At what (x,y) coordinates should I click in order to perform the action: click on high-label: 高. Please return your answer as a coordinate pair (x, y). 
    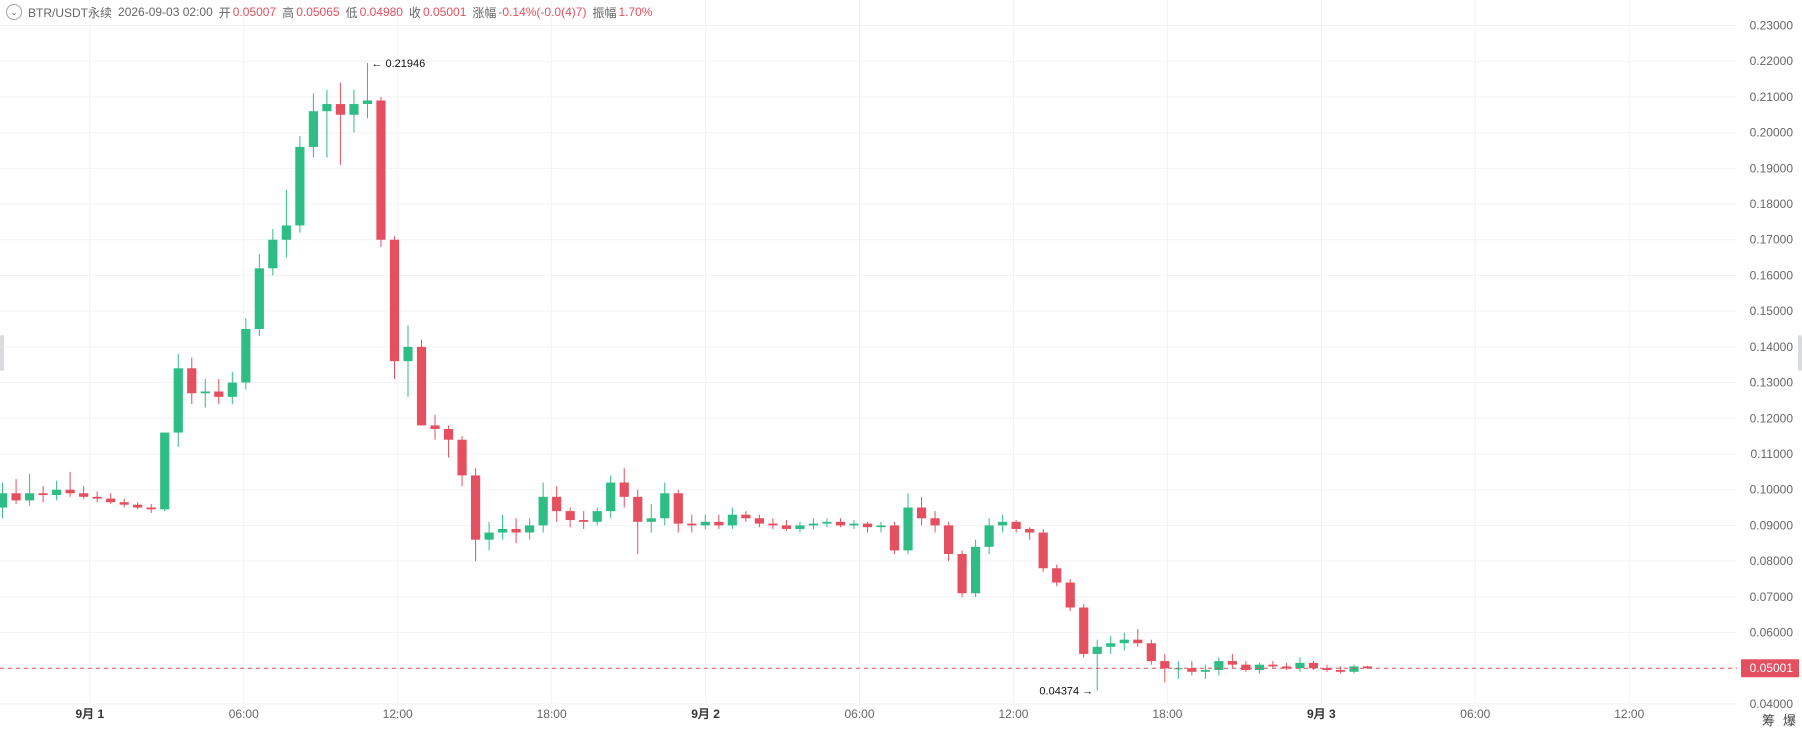
    Looking at the image, I should click on (288, 12).